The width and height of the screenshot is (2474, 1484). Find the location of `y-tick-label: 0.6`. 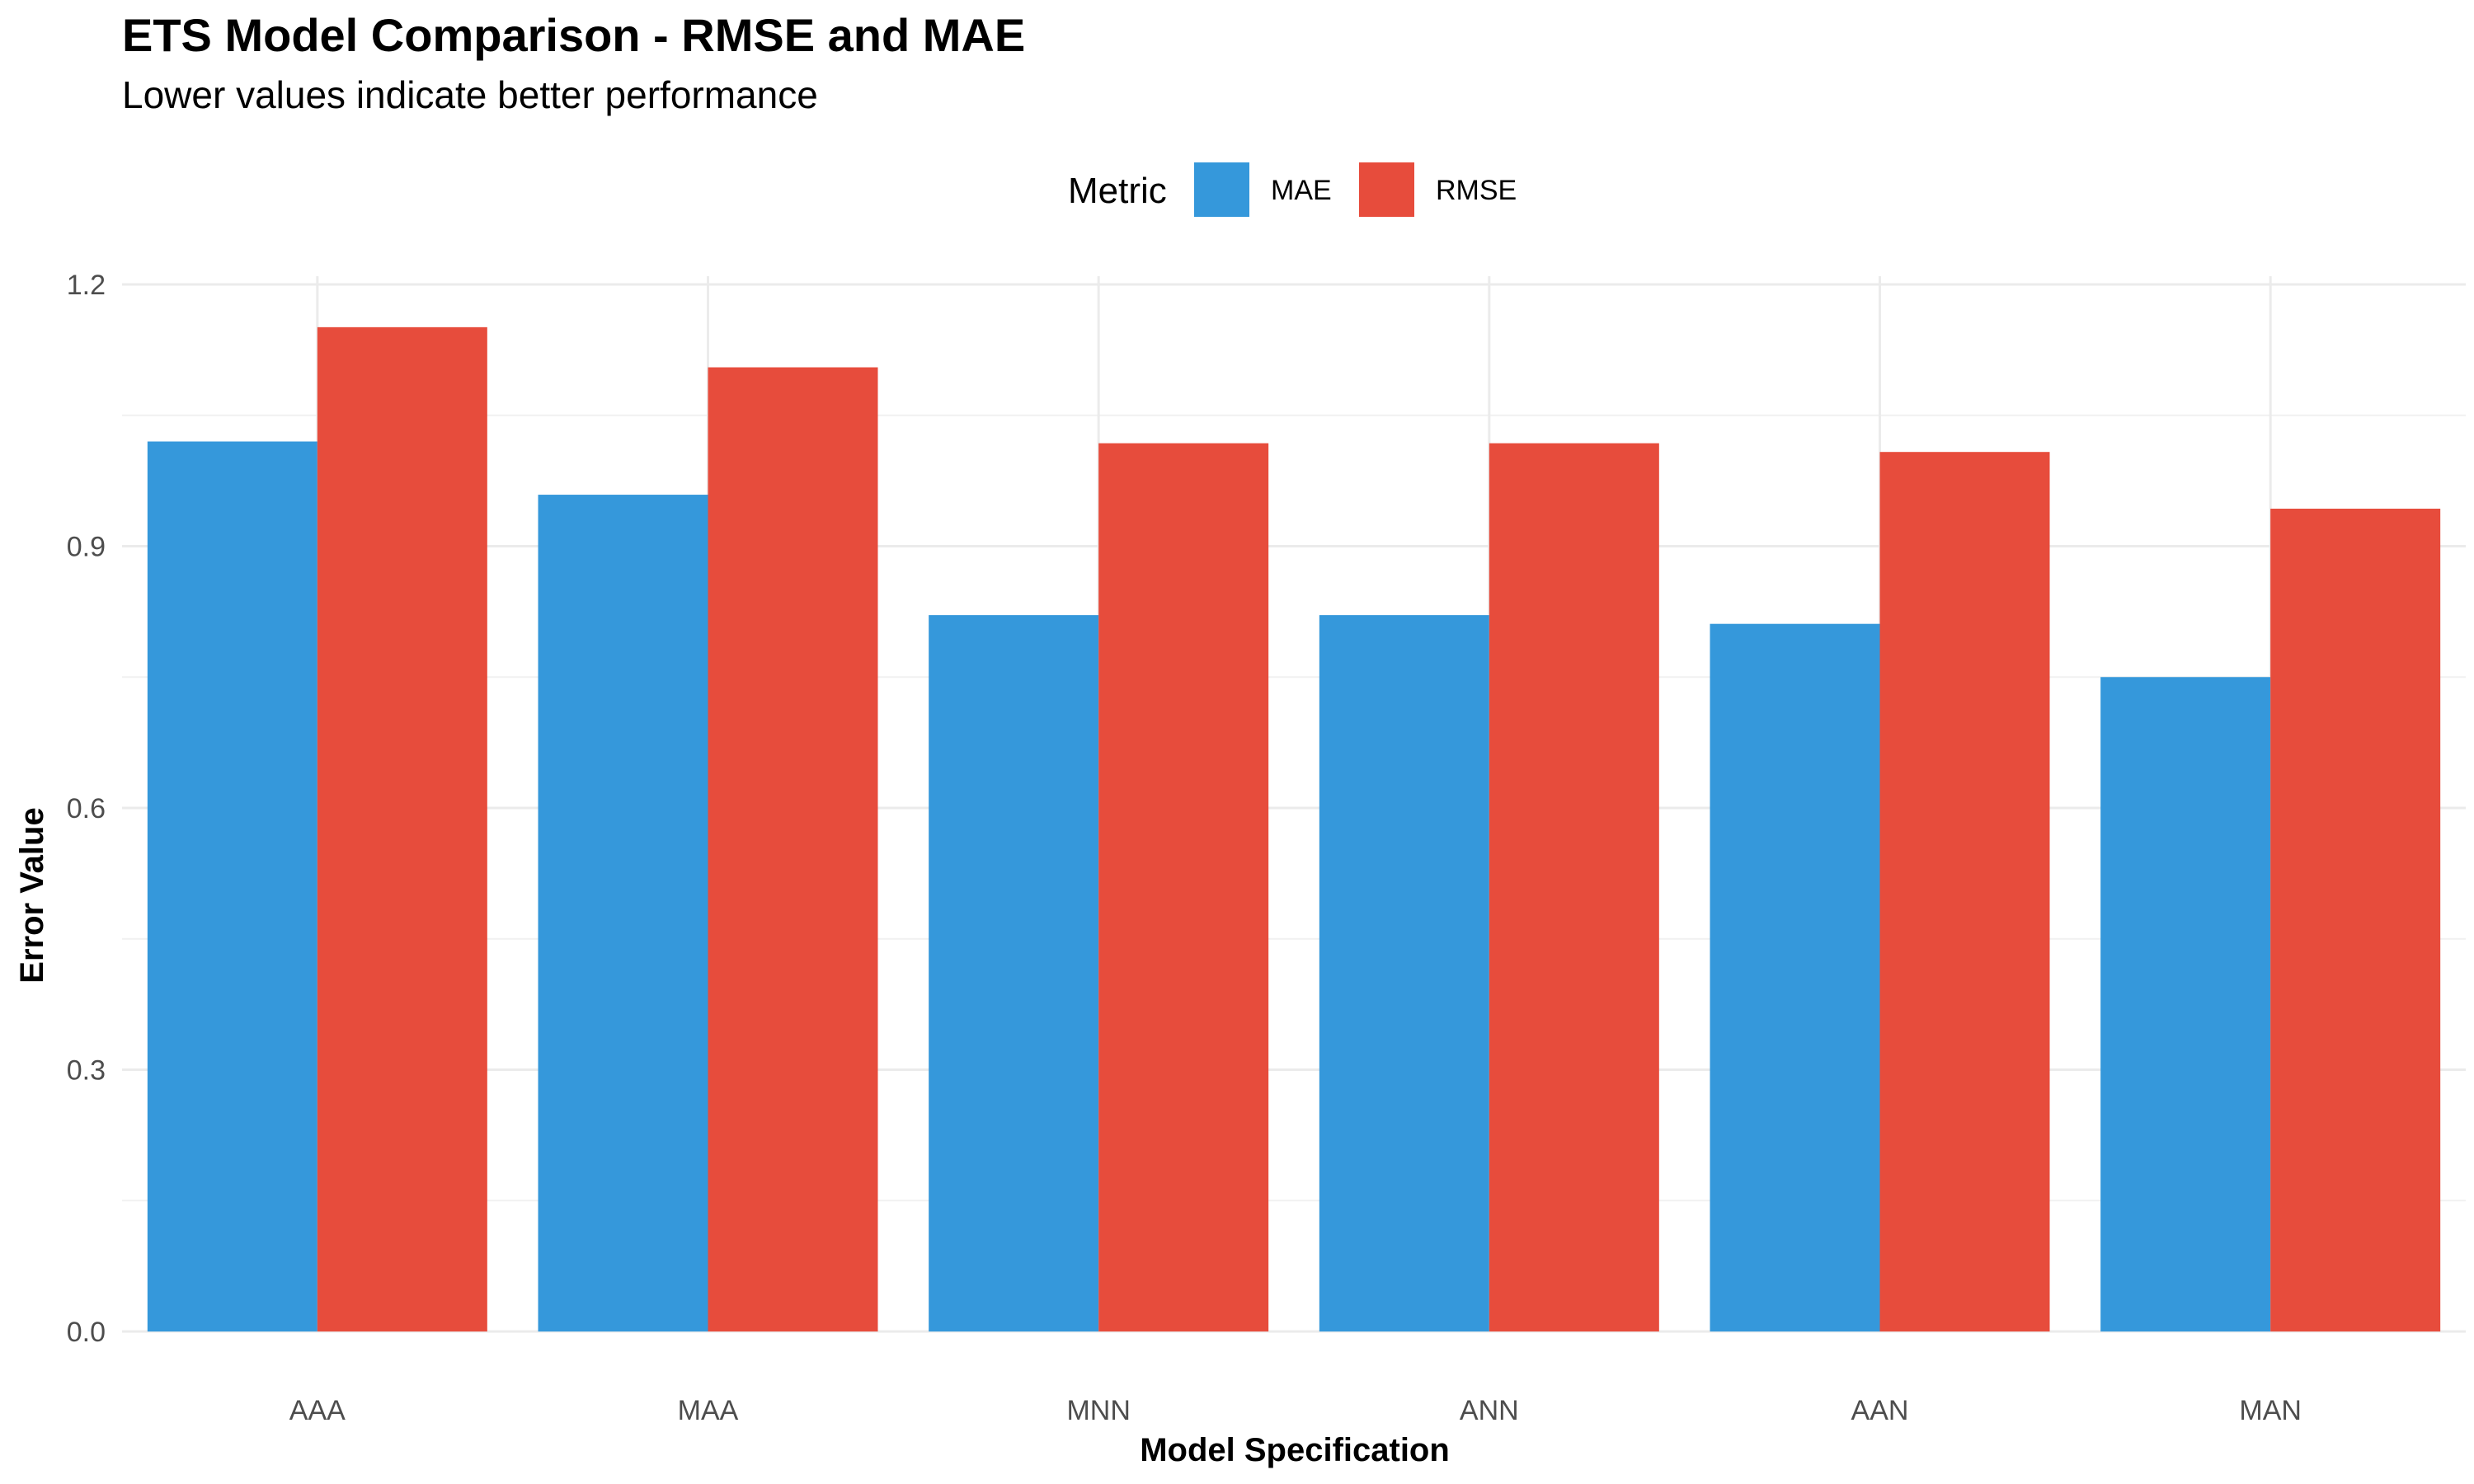

y-tick-label: 0.6 is located at coordinates (86, 808).